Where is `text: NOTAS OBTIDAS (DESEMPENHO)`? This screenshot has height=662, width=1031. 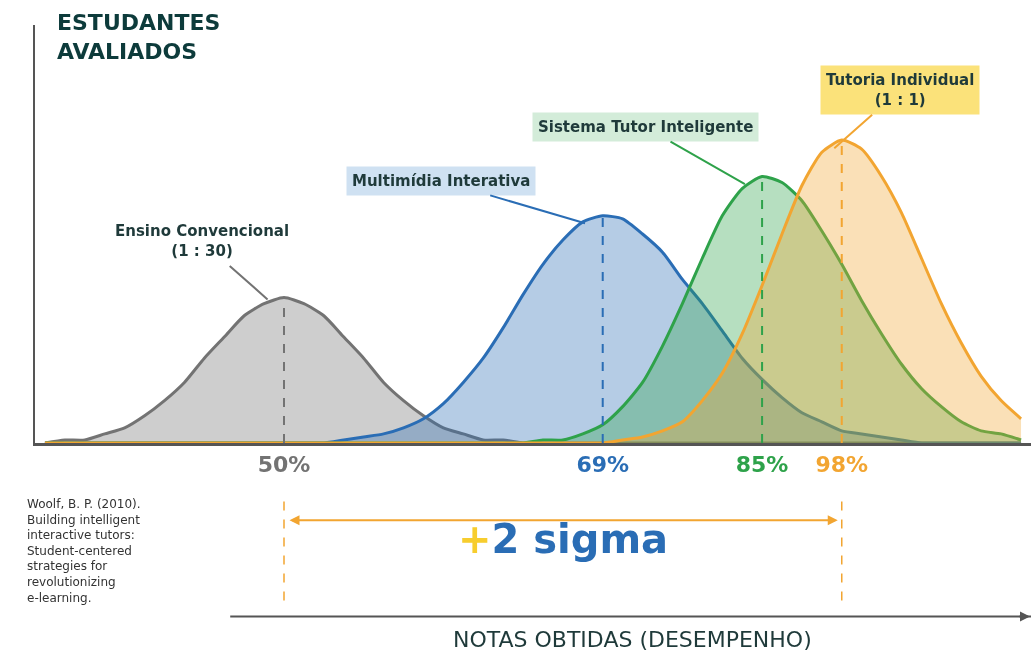 text: NOTAS OBTIDAS (DESEMPENHO) is located at coordinates (632, 639).